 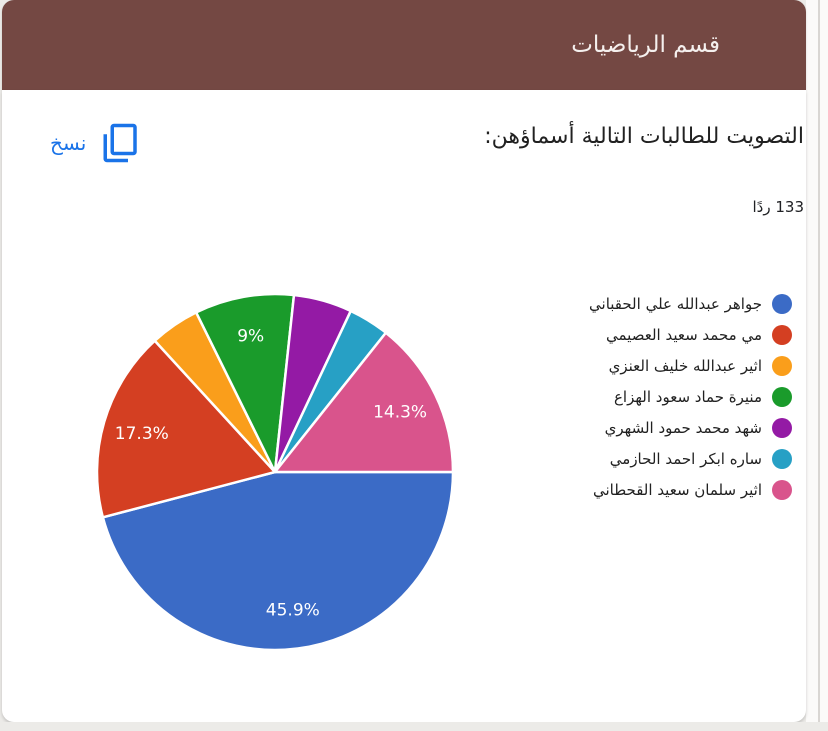 I want to click on section-title: قسم الرياضيات, so click(x=645, y=45).